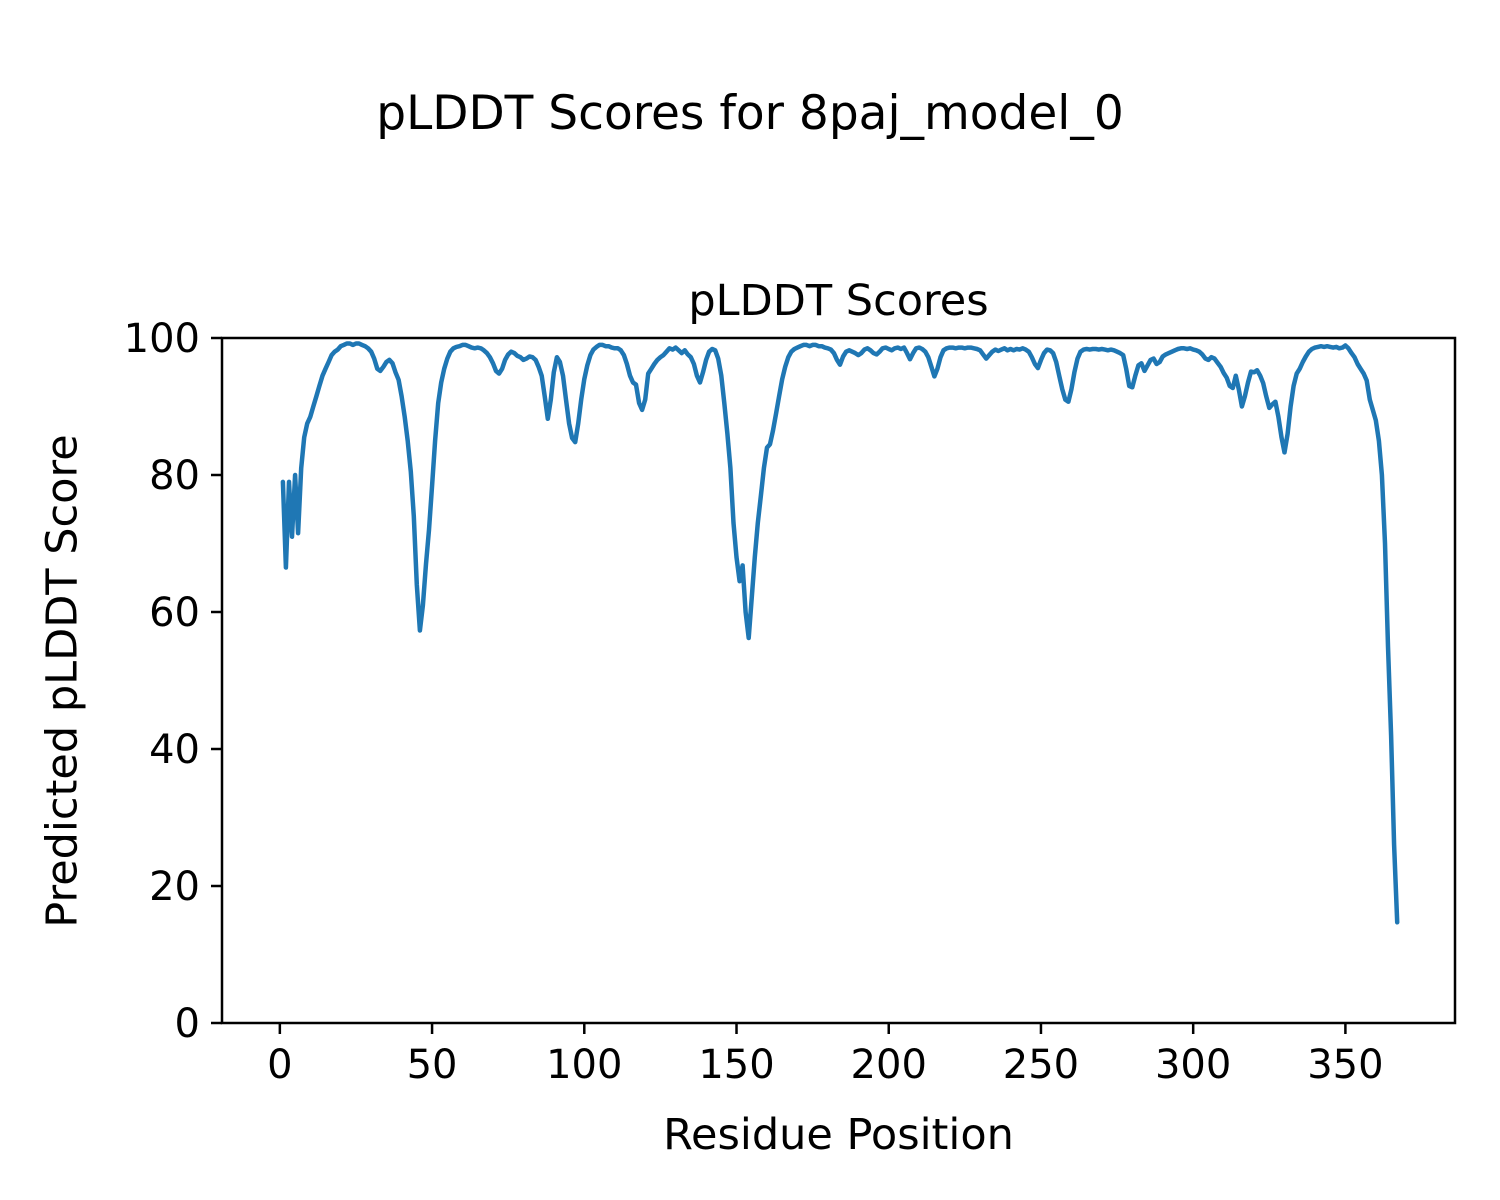 This screenshot has width=1500, height=1200. What do you see at coordinates (174, 476) in the screenshot?
I see `y-tick-label: 80` at bounding box center [174, 476].